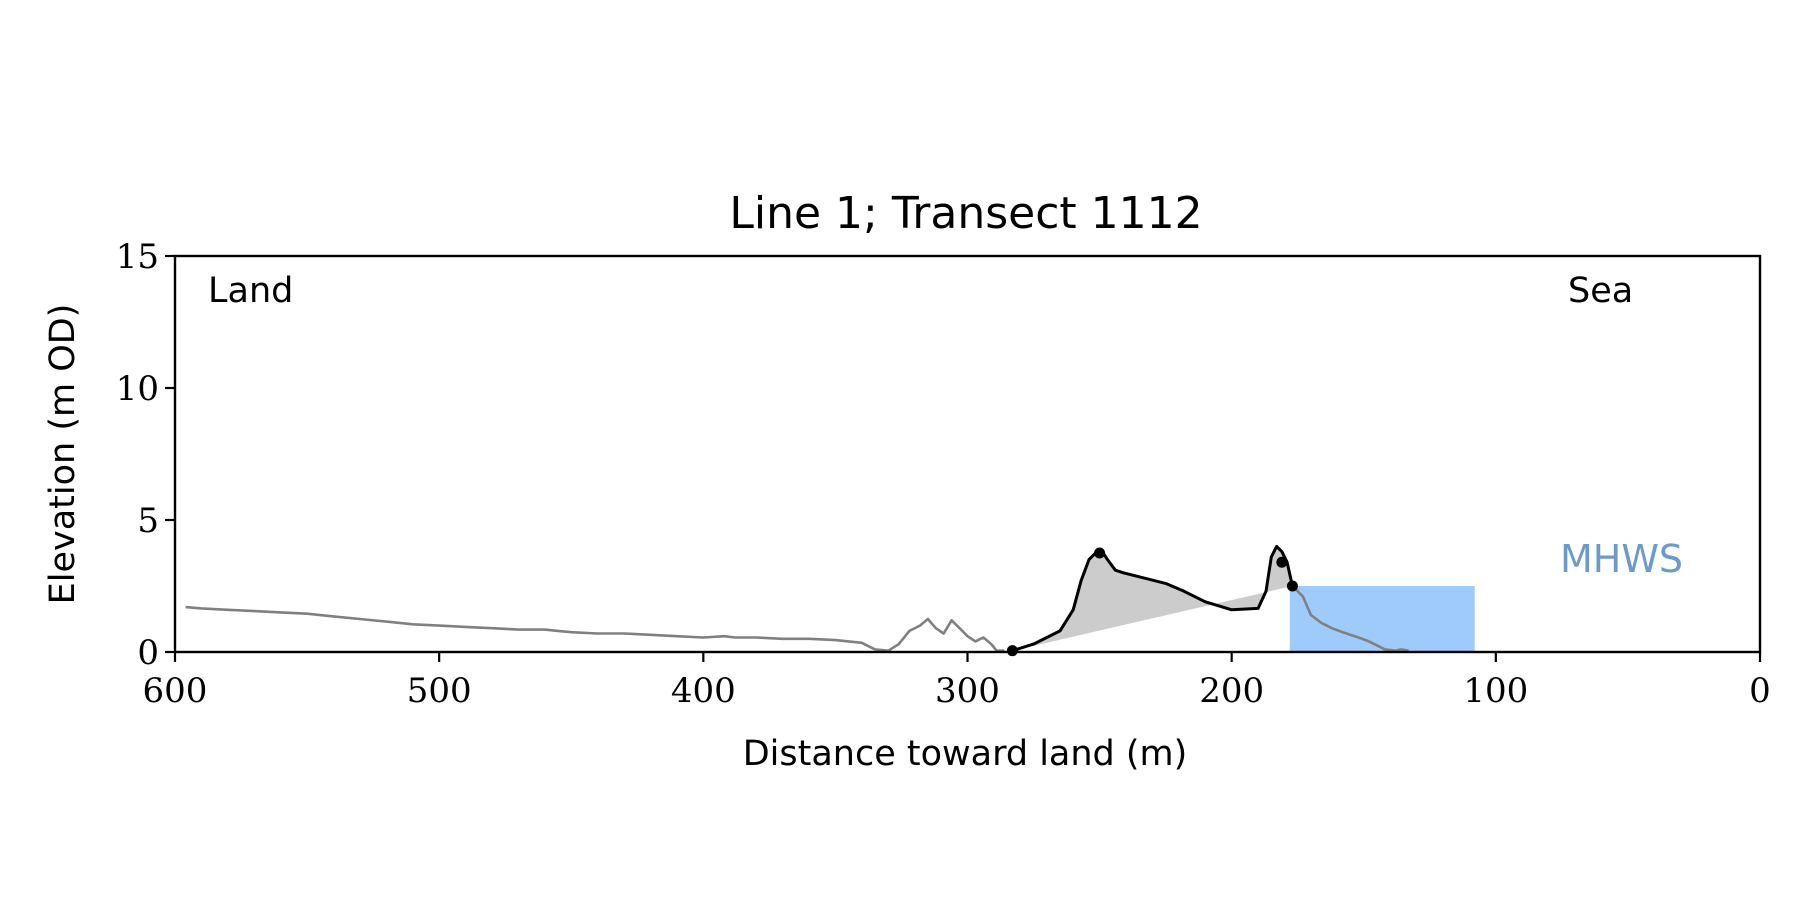 The image size is (1800, 900). What do you see at coordinates (148, 521) in the screenshot?
I see `y-tick-label: 5` at bounding box center [148, 521].